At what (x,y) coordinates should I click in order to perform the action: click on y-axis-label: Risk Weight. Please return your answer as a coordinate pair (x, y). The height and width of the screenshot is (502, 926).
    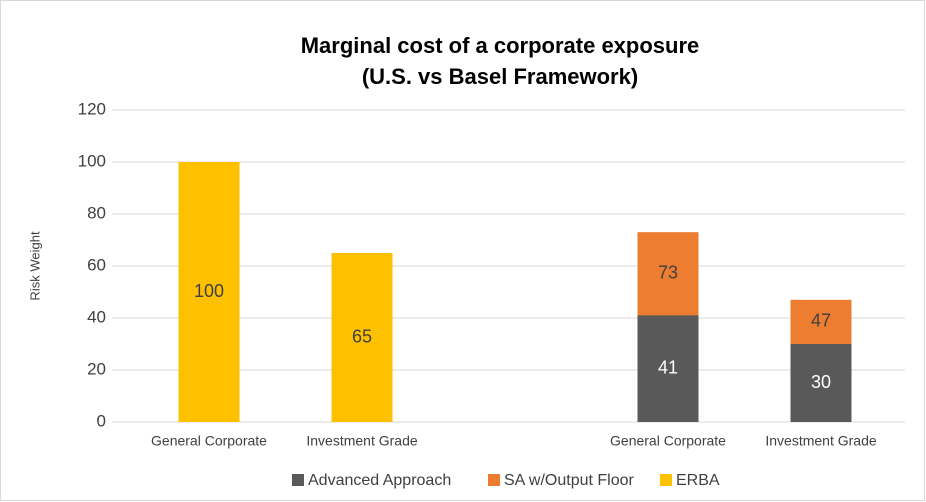
    Looking at the image, I should click on (34, 266).